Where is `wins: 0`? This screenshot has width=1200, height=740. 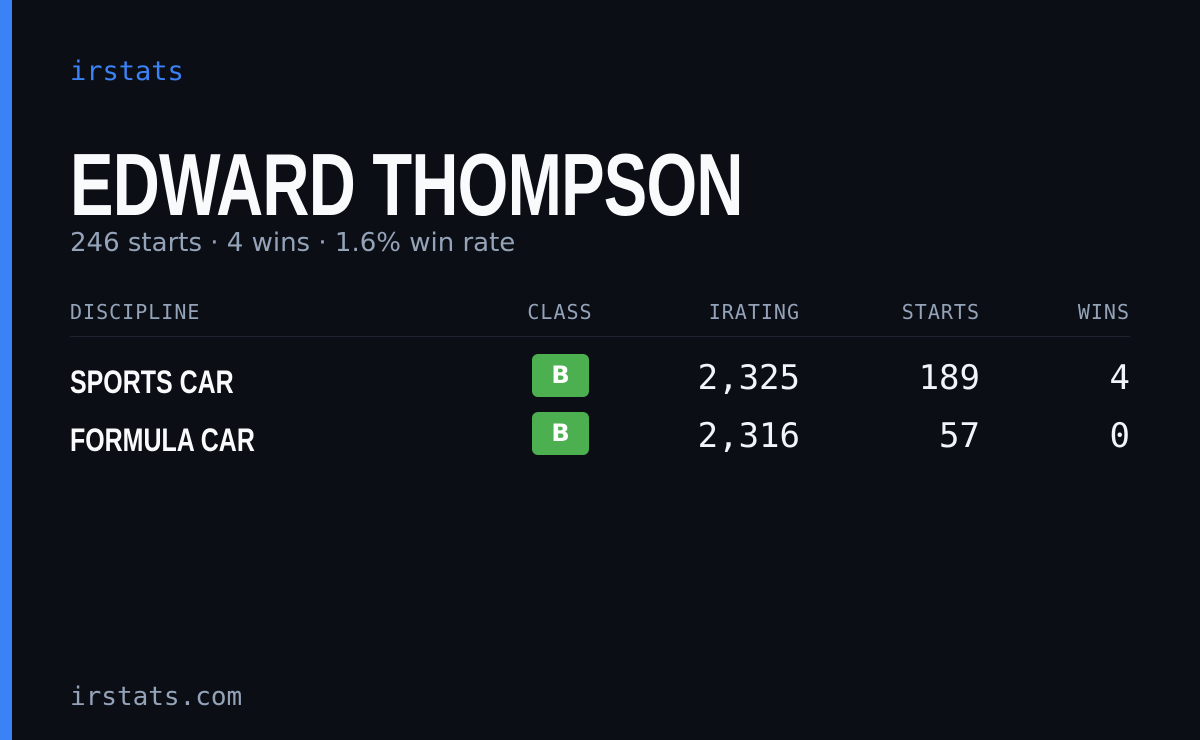
wins: 0 is located at coordinates (1119, 436).